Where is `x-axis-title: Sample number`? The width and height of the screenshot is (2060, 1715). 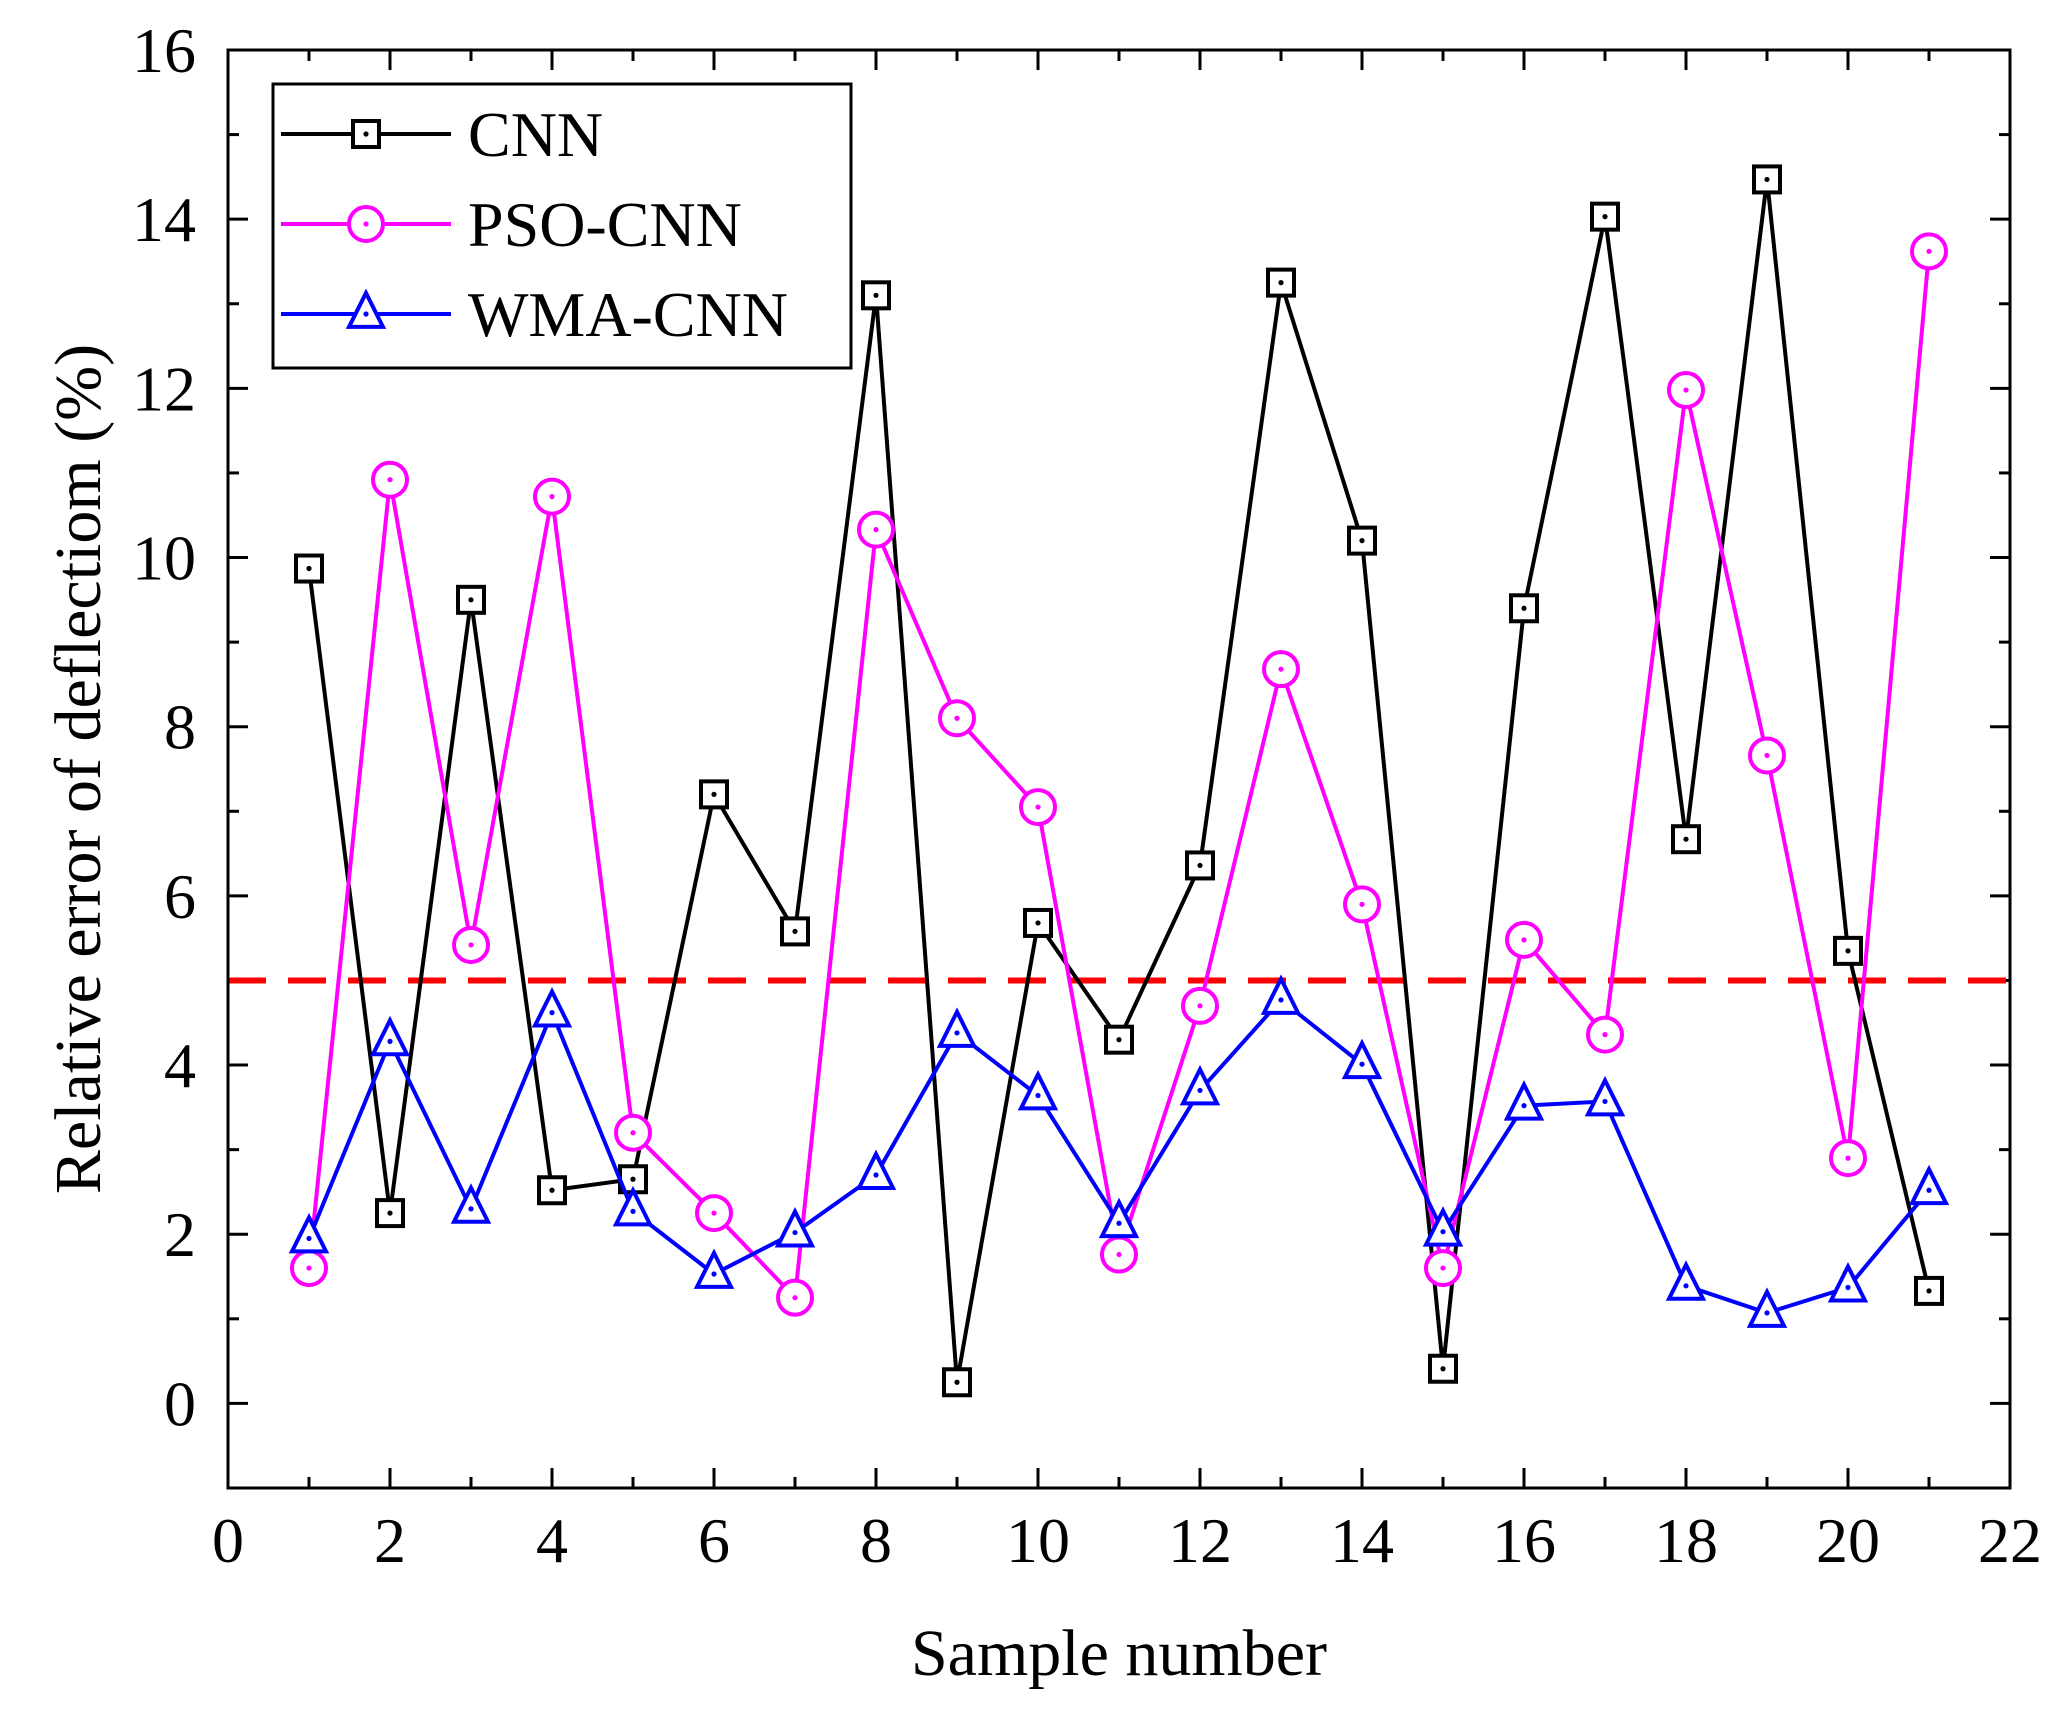
x-axis-title: Sample number is located at coordinates (1119, 1653).